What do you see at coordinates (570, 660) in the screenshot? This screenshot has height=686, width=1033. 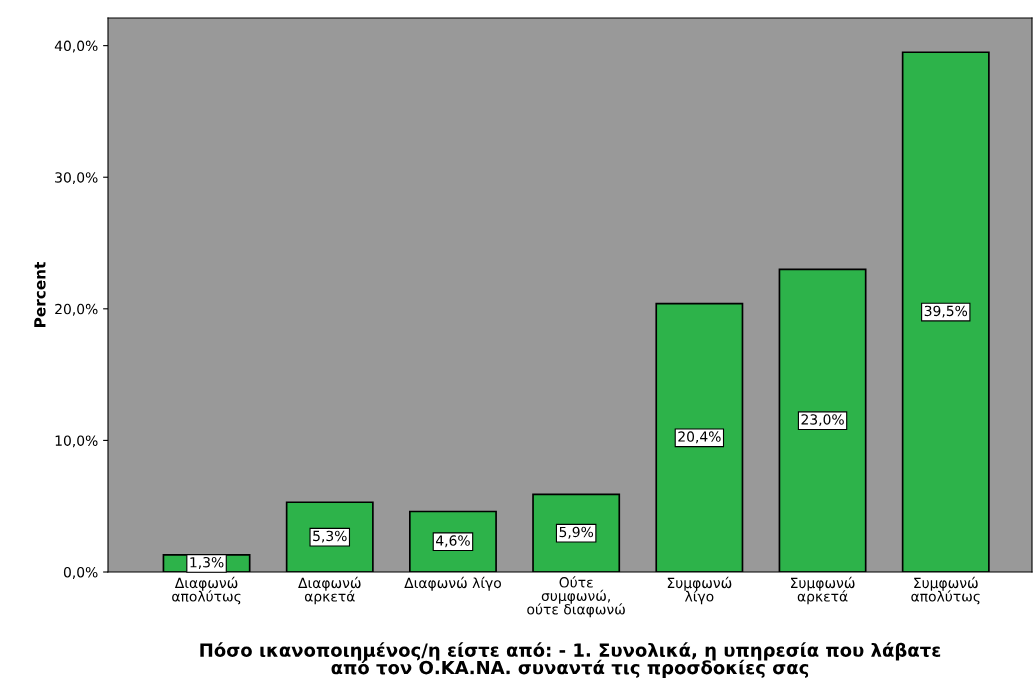 I see `x-axis-title: Πόσο ικανοποιημένος/η είστε από: - 1. Συνολικά, η υπηρεσία που λάβατε από τον Ο.ΚΑ.ΝΑ. συναντά τις προσδοκίες σας` at bounding box center [570, 660].